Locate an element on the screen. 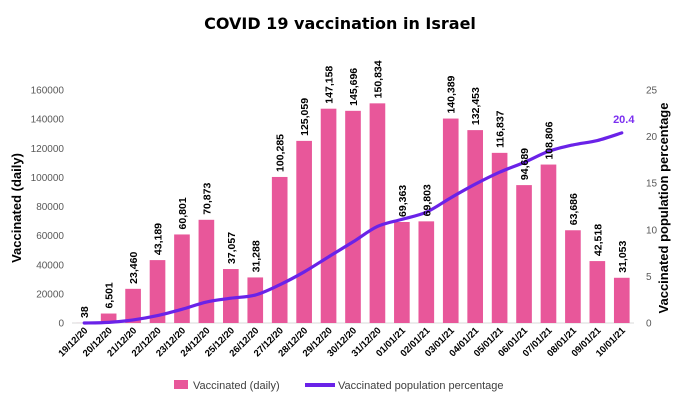  bar-data-label: 70,873 is located at coordinates (207, 199).